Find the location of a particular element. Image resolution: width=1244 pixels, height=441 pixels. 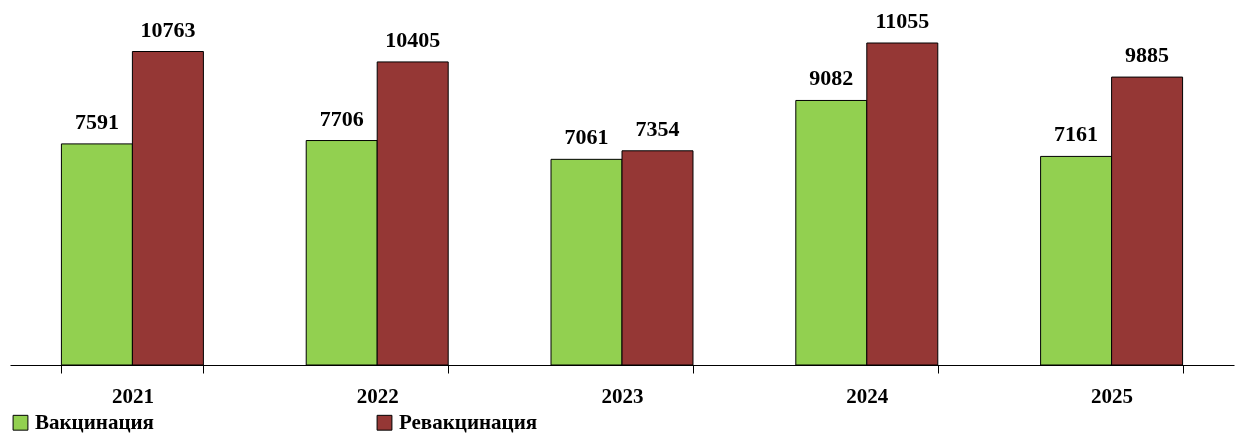

data-label: 10405 is located at coordinates (413, 39).